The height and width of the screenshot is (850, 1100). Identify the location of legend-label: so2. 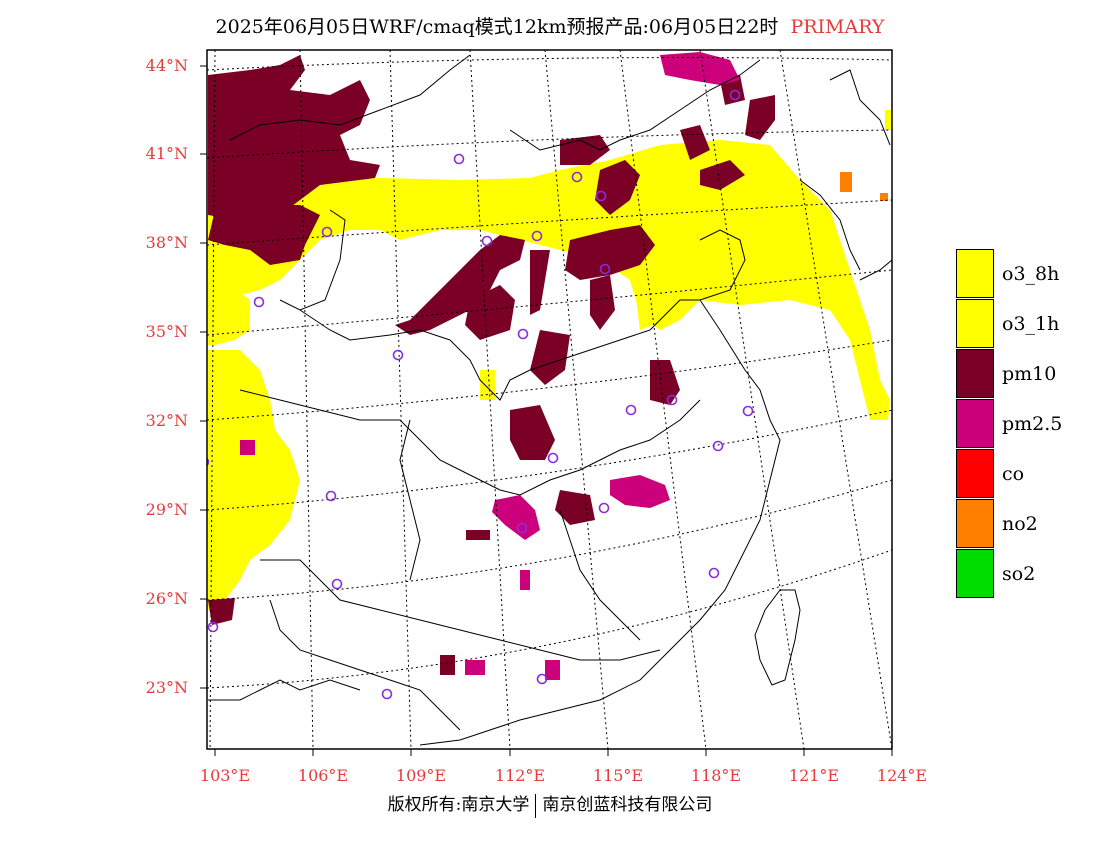
(1019, 574).